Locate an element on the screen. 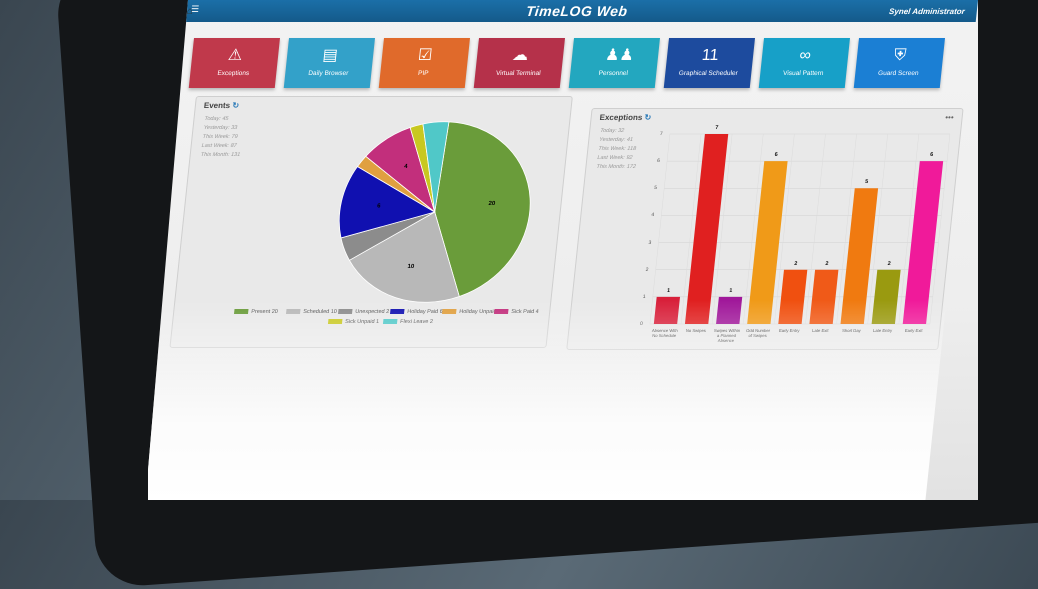 Image resolution: width=1038 pixels, height=589 pixels. bar-early-exit is located at coordinates (923, 243).